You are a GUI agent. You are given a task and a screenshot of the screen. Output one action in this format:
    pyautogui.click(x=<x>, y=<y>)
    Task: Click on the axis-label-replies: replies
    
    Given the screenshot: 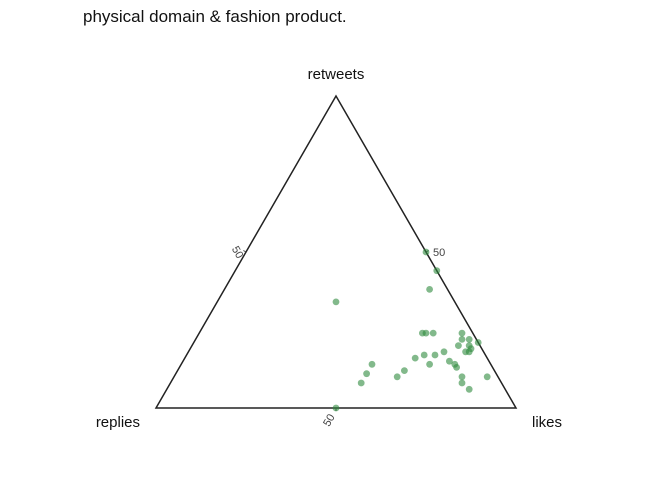 What is the action you would take?
    pyautogui.click(x=118, y=422)
    